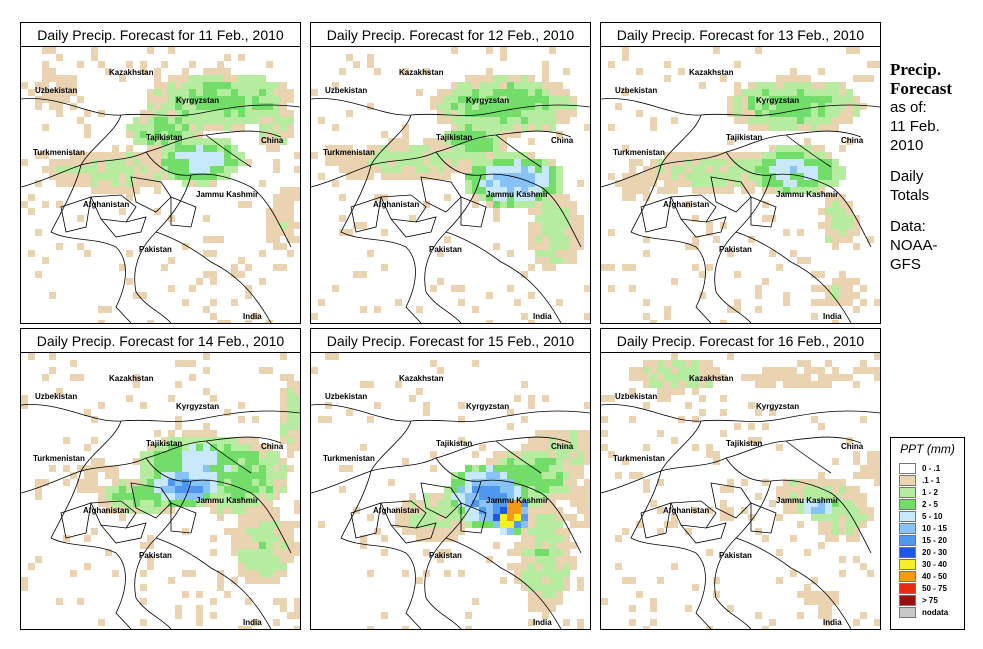  Describe the element at coordinates (914, 245) in the screenshot. I see `data-line-2: NOAA-` at that location.